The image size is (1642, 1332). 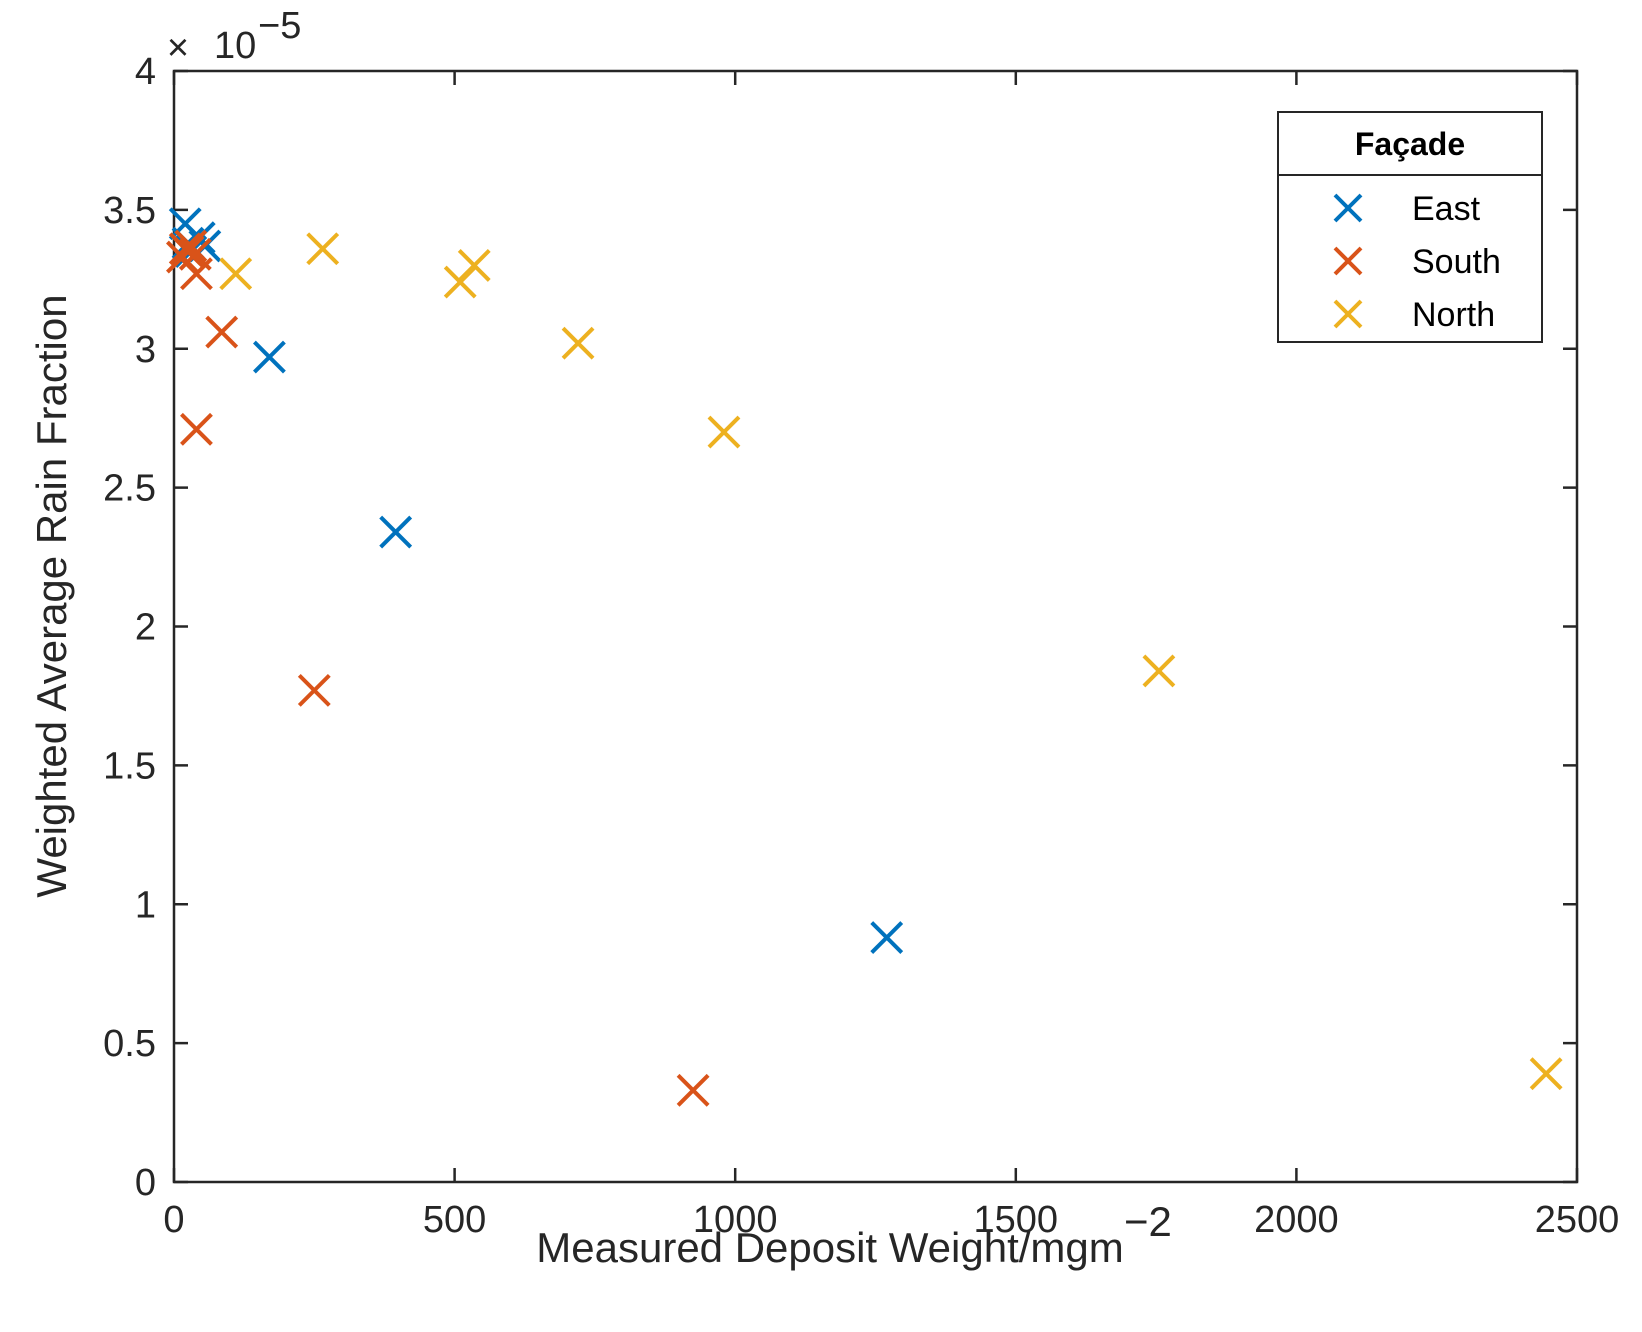 What do you see at coordinates (1456, 262) in the screenshot?
I see `legend-label-south: South` at bounding box center [1456, 262].